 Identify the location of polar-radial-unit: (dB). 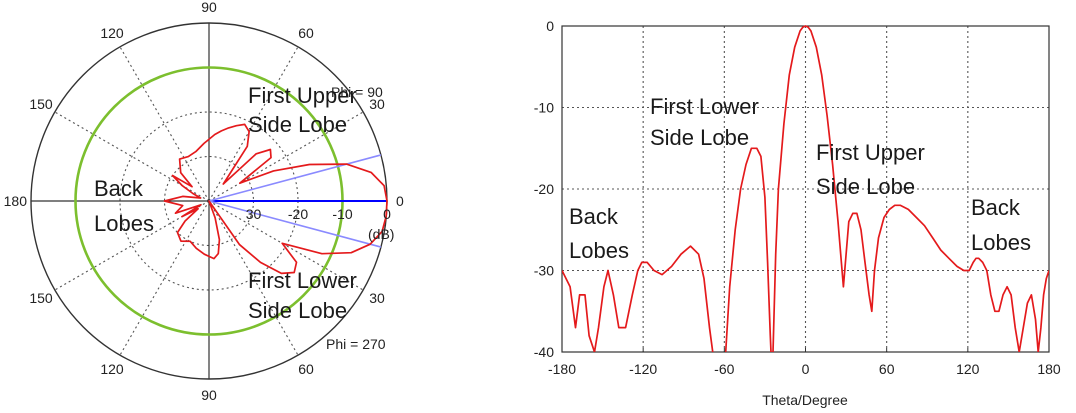
(381, 234).